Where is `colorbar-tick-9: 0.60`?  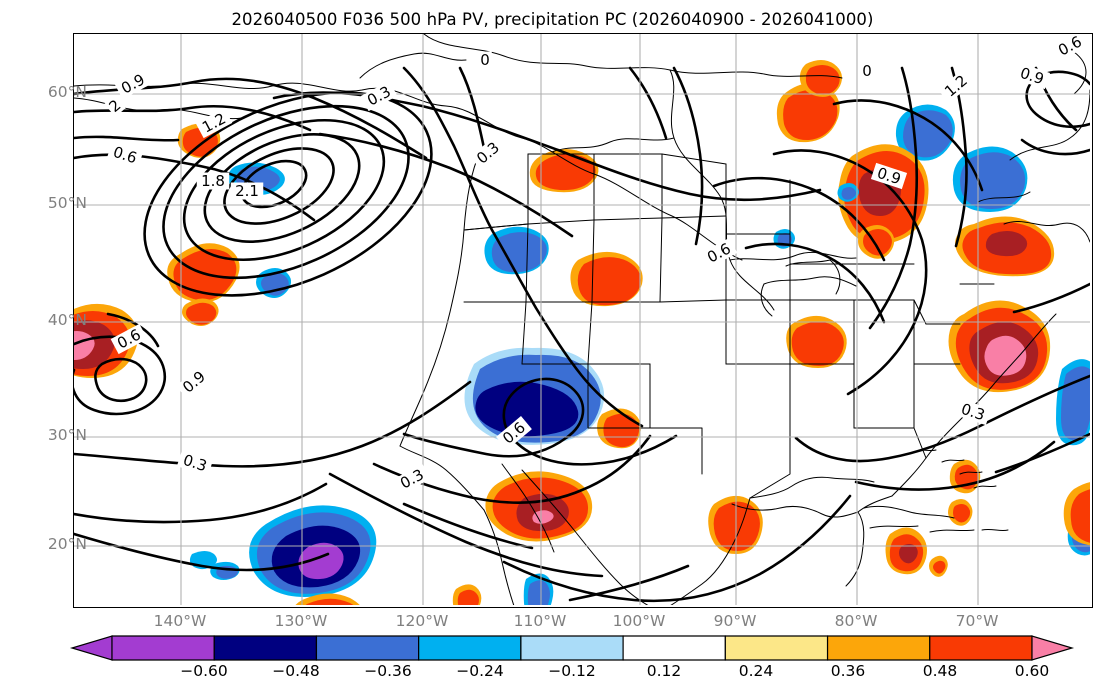 colorbar-tick-9: 0.60 is located at coordinates (1032, 671).